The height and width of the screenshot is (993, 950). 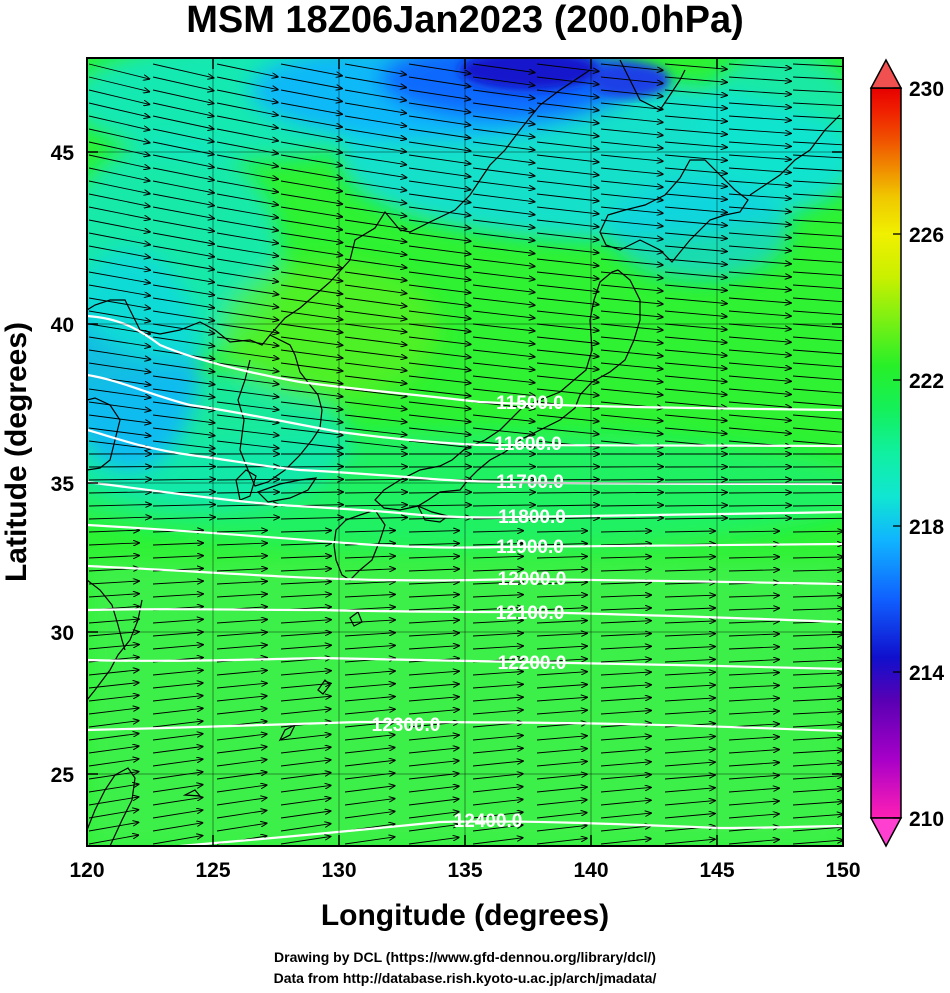 I want to click on x-tick-label: 120, so click(x=86, y=870).